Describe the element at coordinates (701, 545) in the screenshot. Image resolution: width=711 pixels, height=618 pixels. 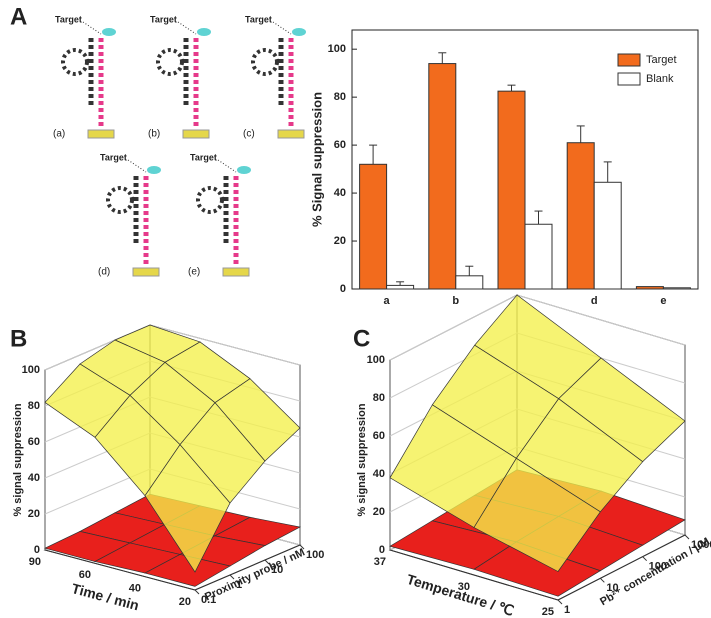
I see `y-tick-label: 1000` at that location.